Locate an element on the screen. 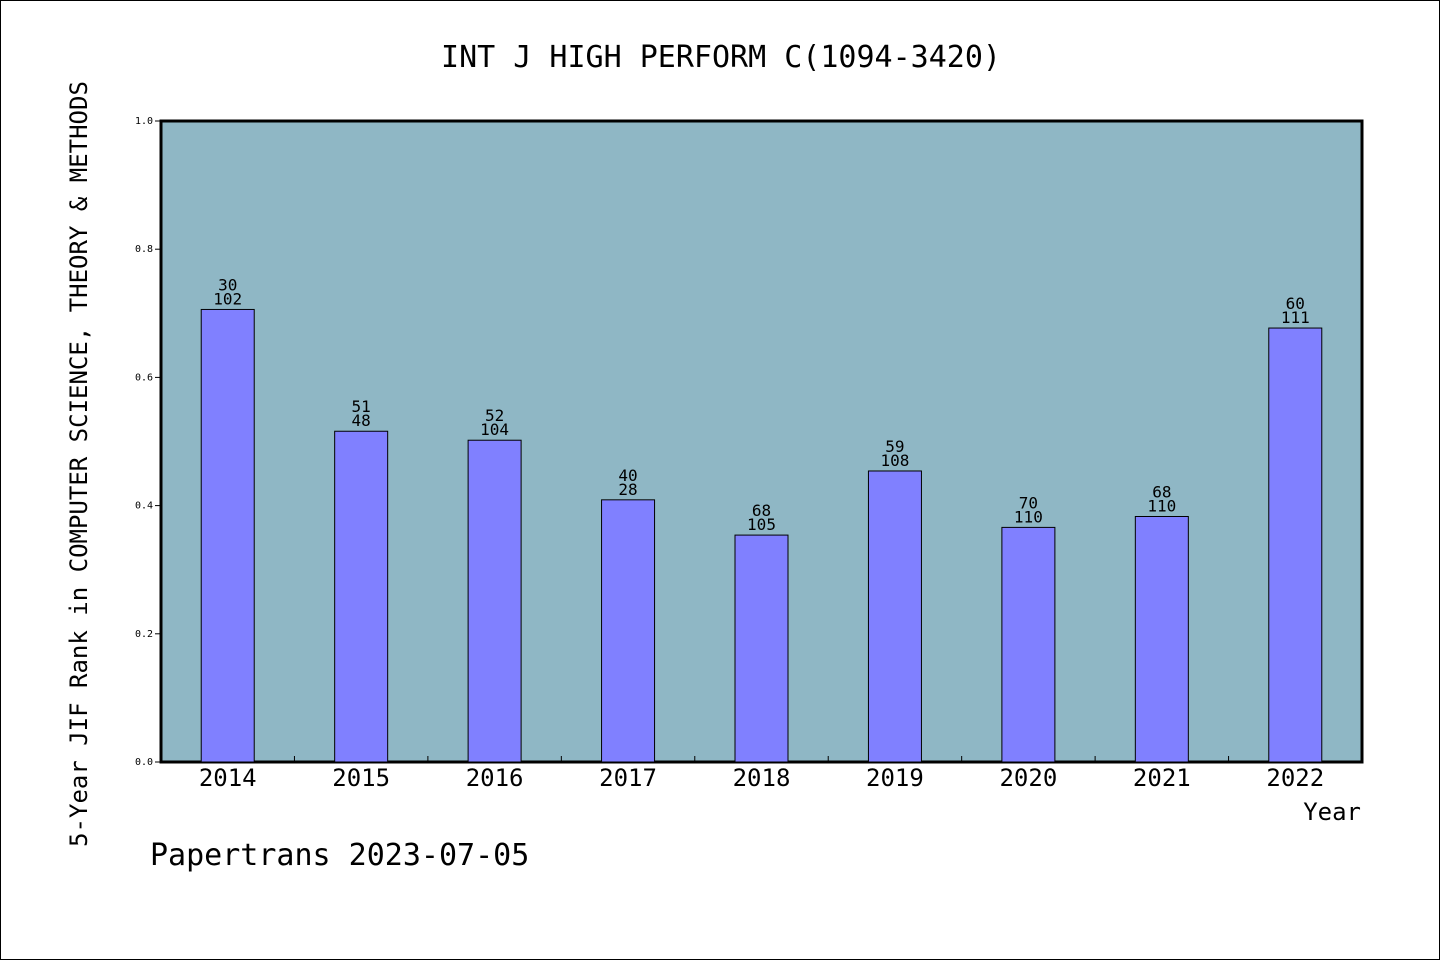  bar-2017 is located at coordinates (628, 631).